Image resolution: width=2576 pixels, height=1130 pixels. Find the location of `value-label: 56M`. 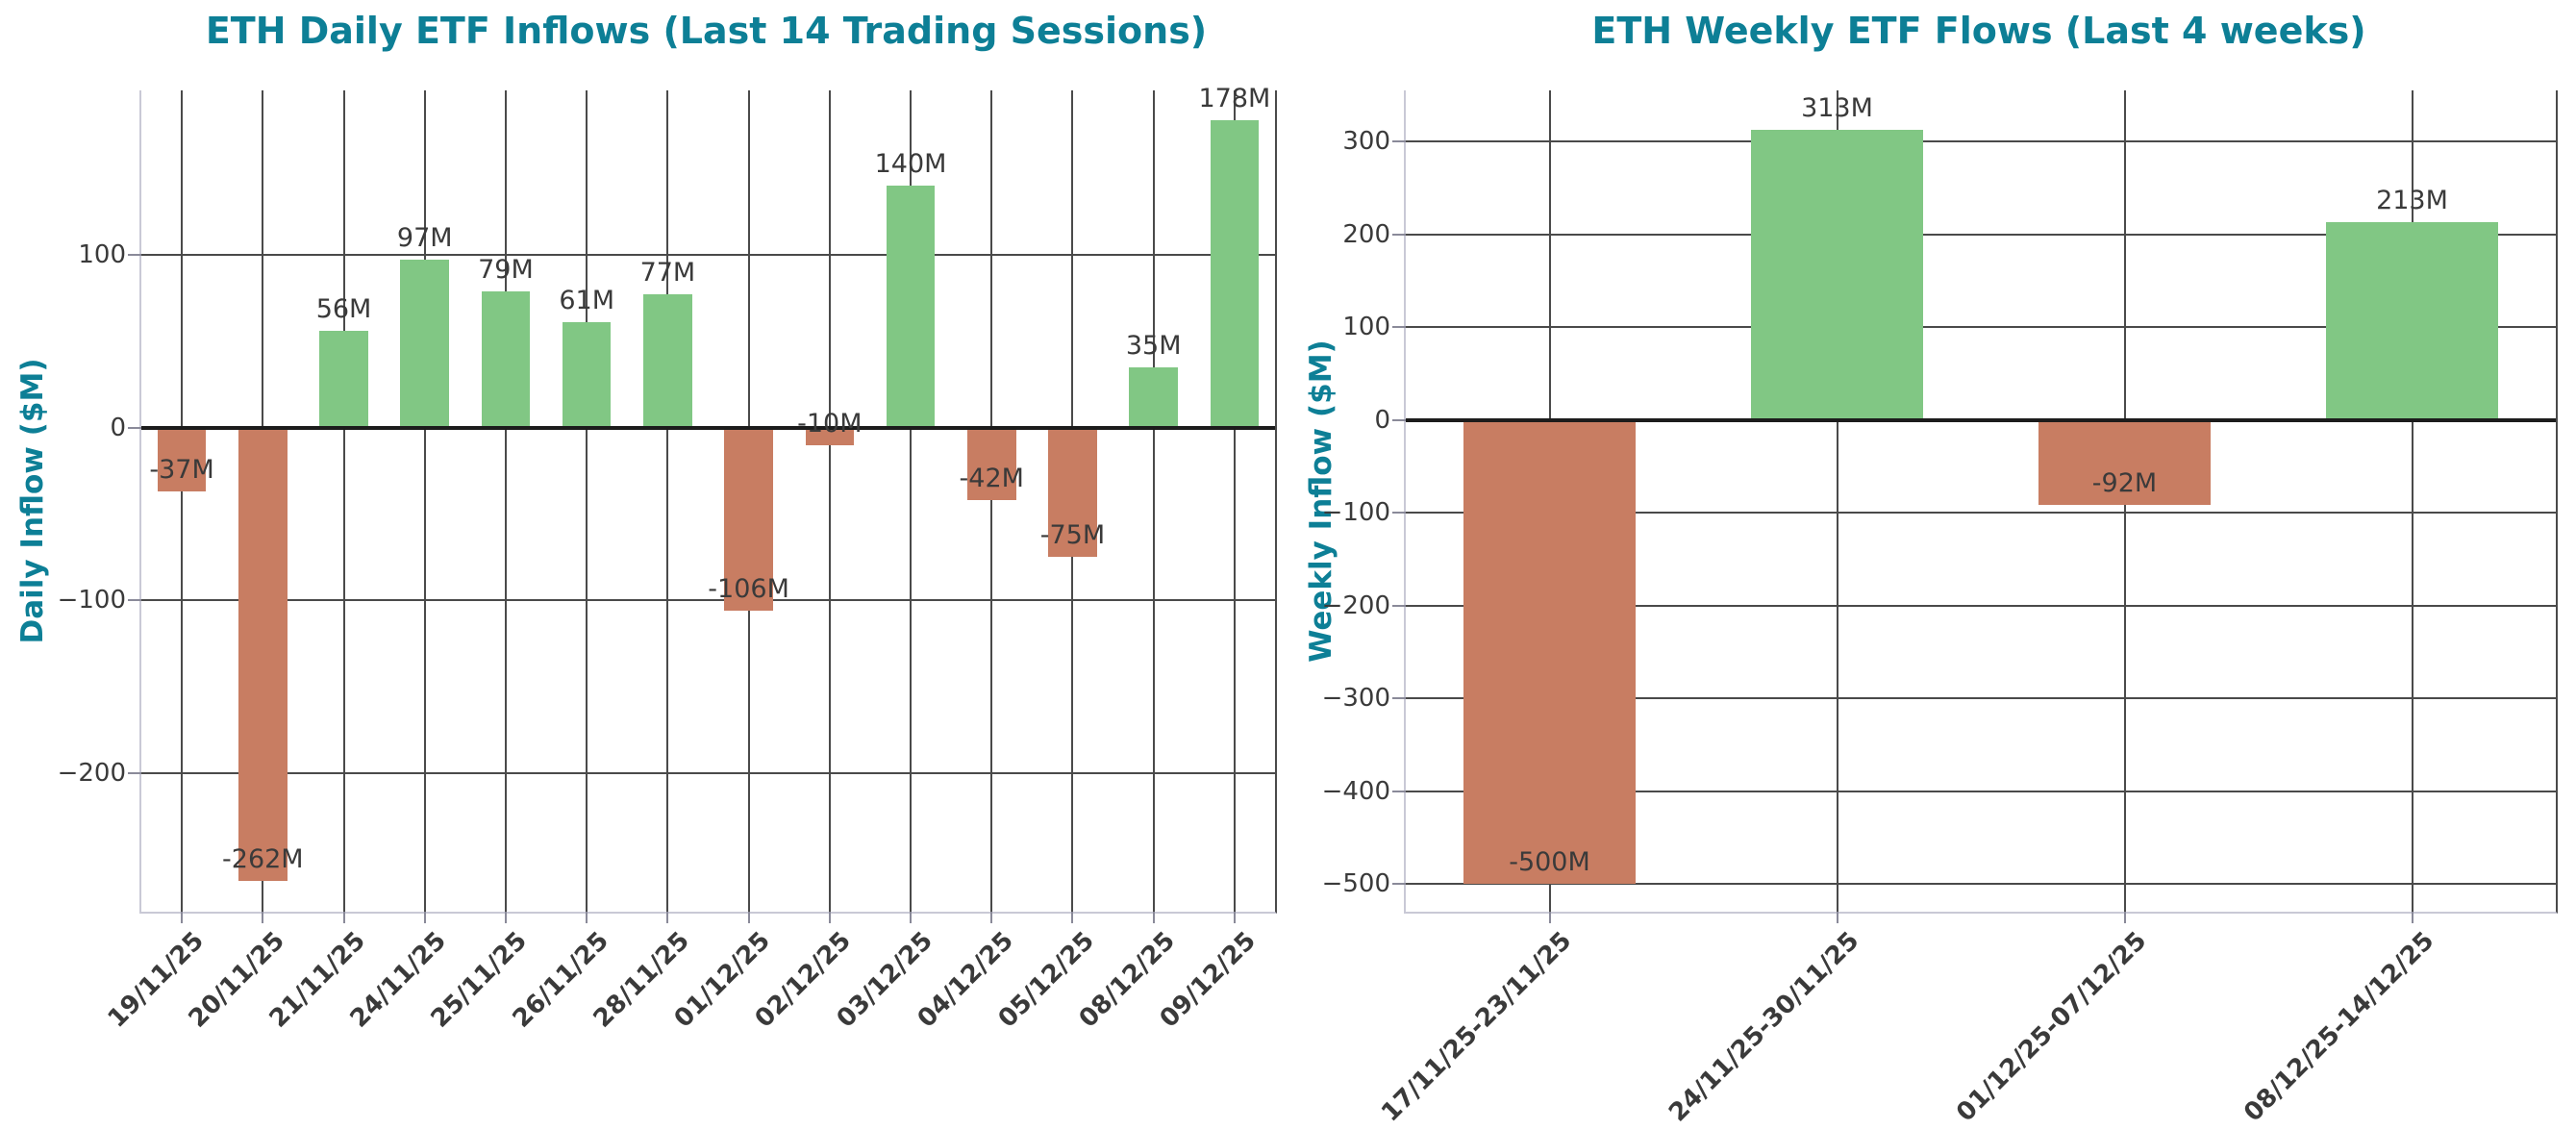

value-label: 56M is located at coordinates (343, 308).